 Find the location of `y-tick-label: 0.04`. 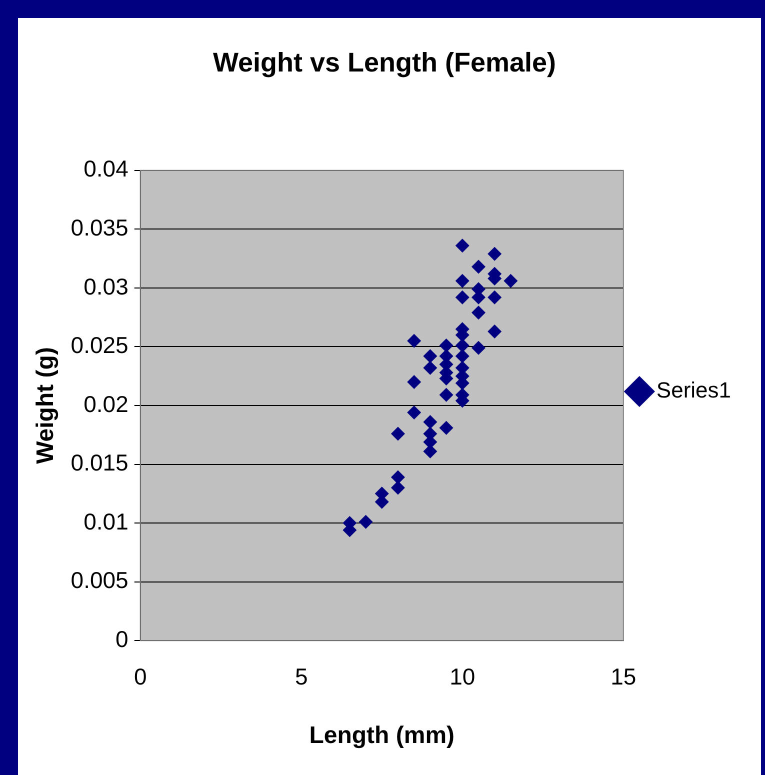

y-tick-label: 0.04 is located at coordinates (106, 169).